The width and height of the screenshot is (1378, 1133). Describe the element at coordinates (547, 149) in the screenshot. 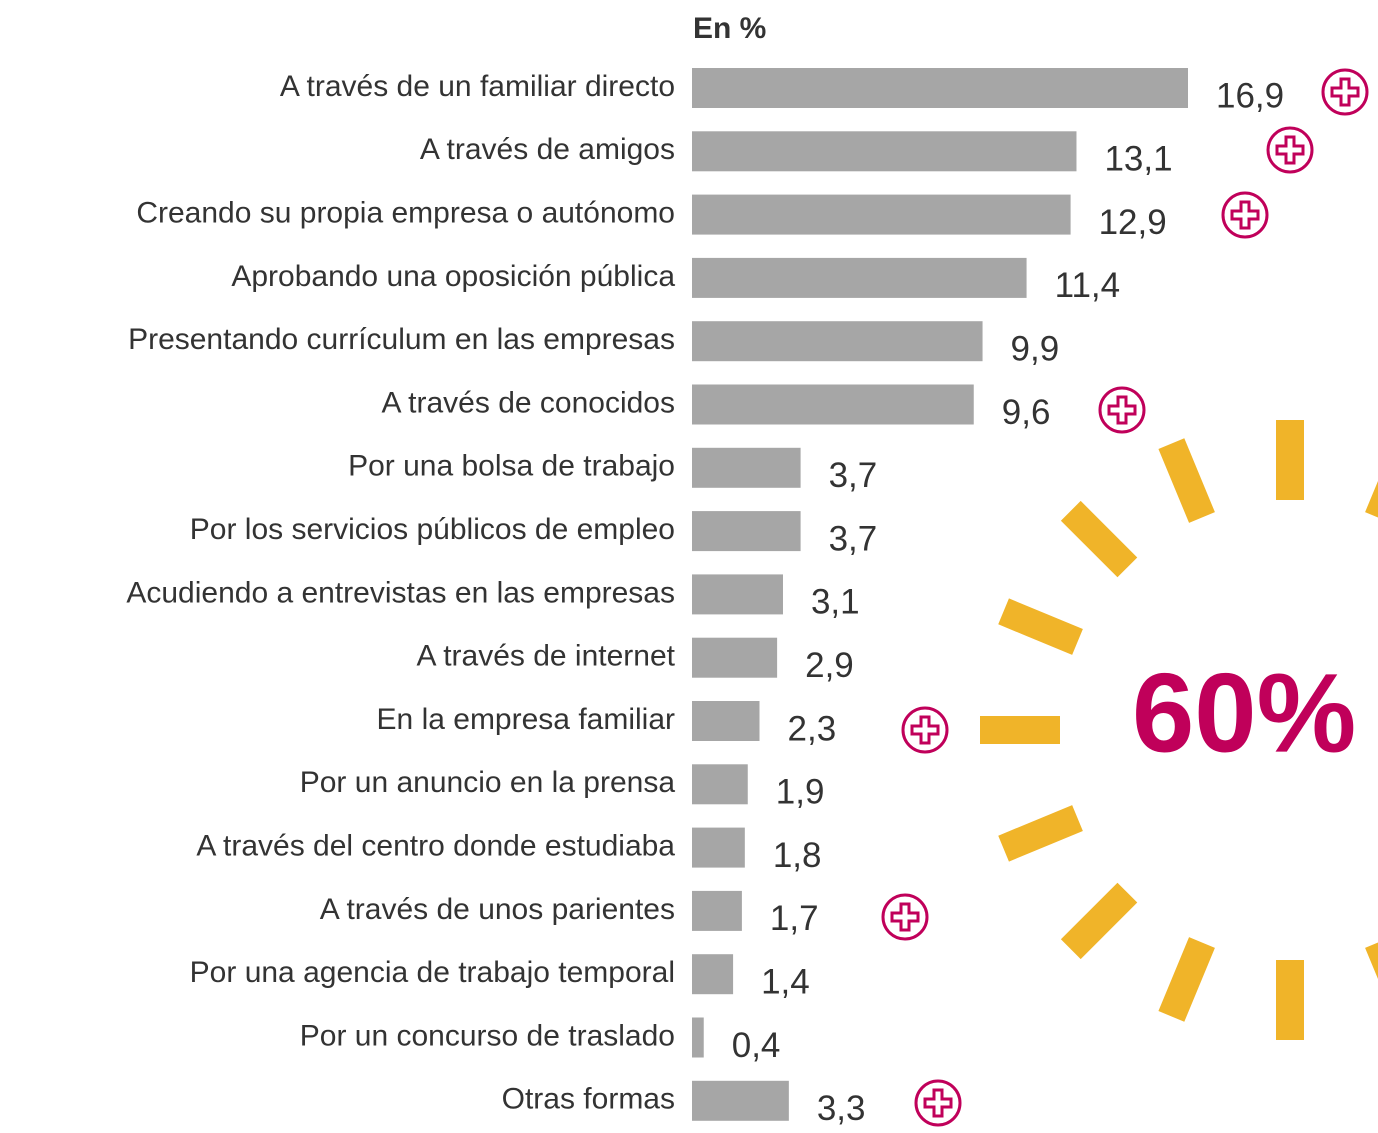

I see `category-label: A través de amigos` at that location.